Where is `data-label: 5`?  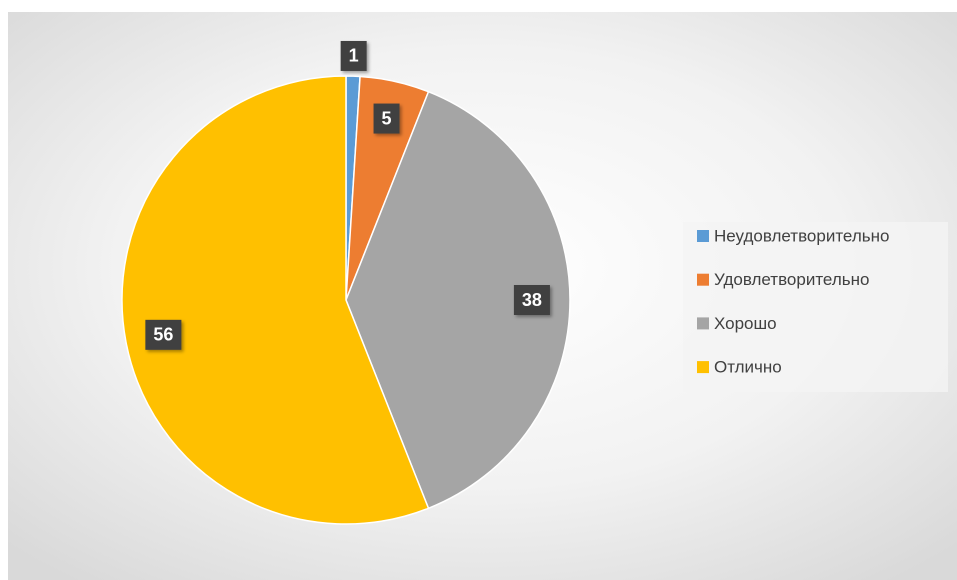
data-label: 5 is located at coordinates (387, 118).